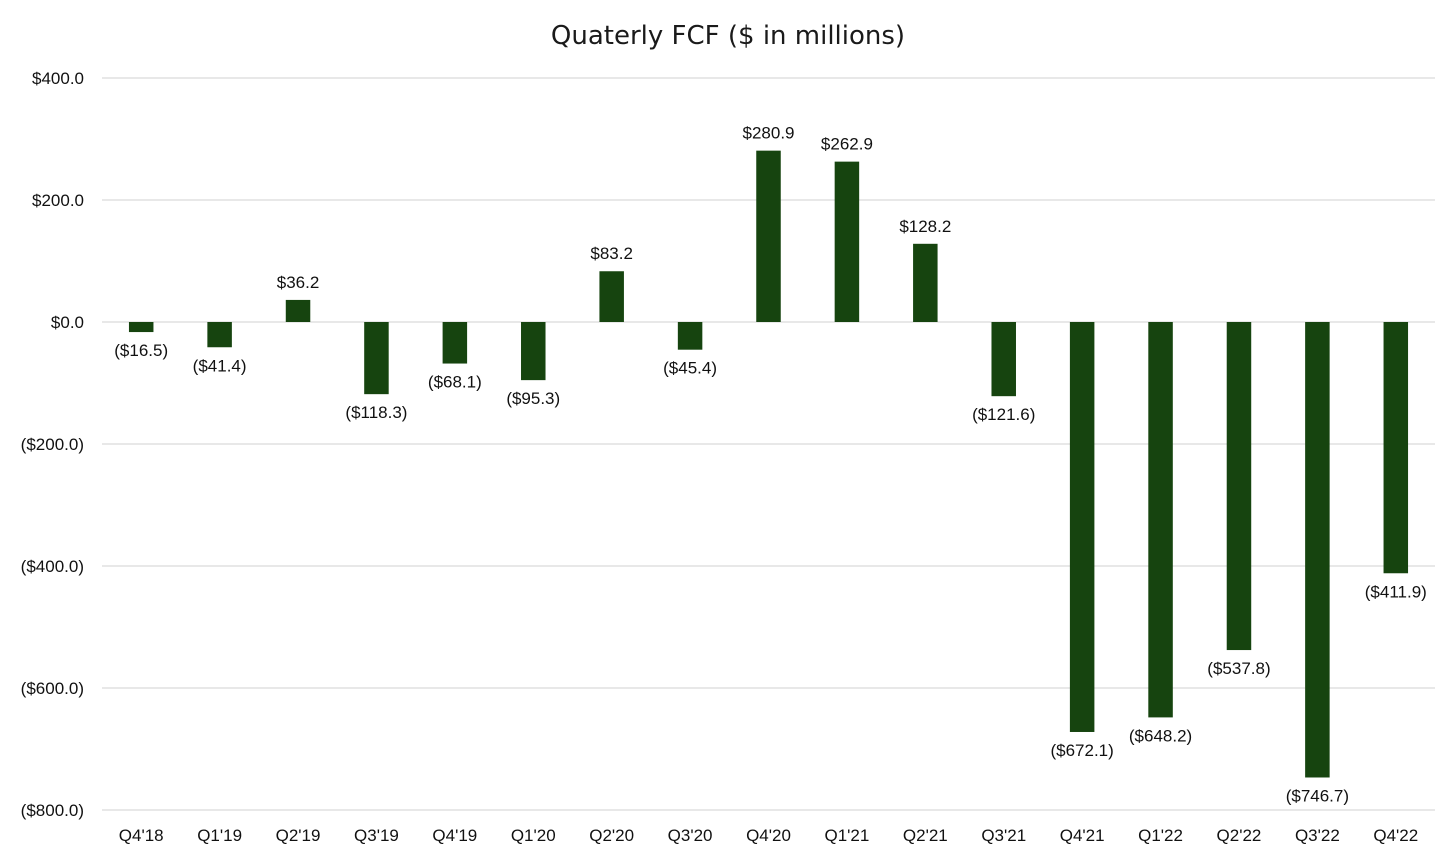 This screenshot has width=1456, height=859. Describe the element at coordinates (846, 835) in the screenshot. I see `x-tick-label: Q1'21` at that location.